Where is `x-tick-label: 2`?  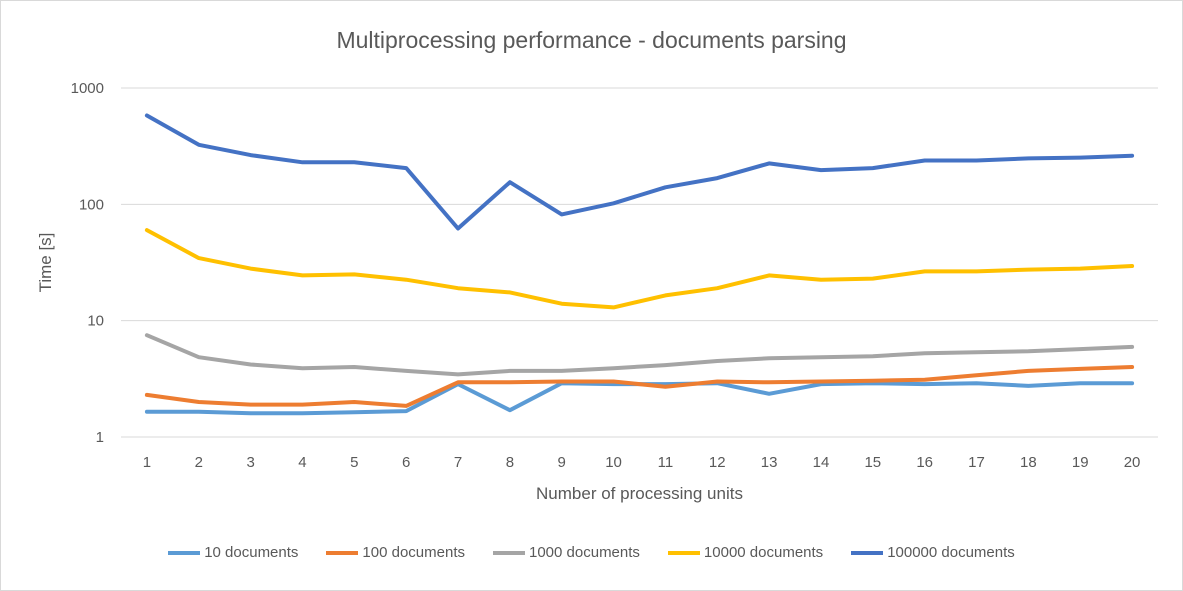 x-tick-label: 2 is located at coordinates (199, 462).